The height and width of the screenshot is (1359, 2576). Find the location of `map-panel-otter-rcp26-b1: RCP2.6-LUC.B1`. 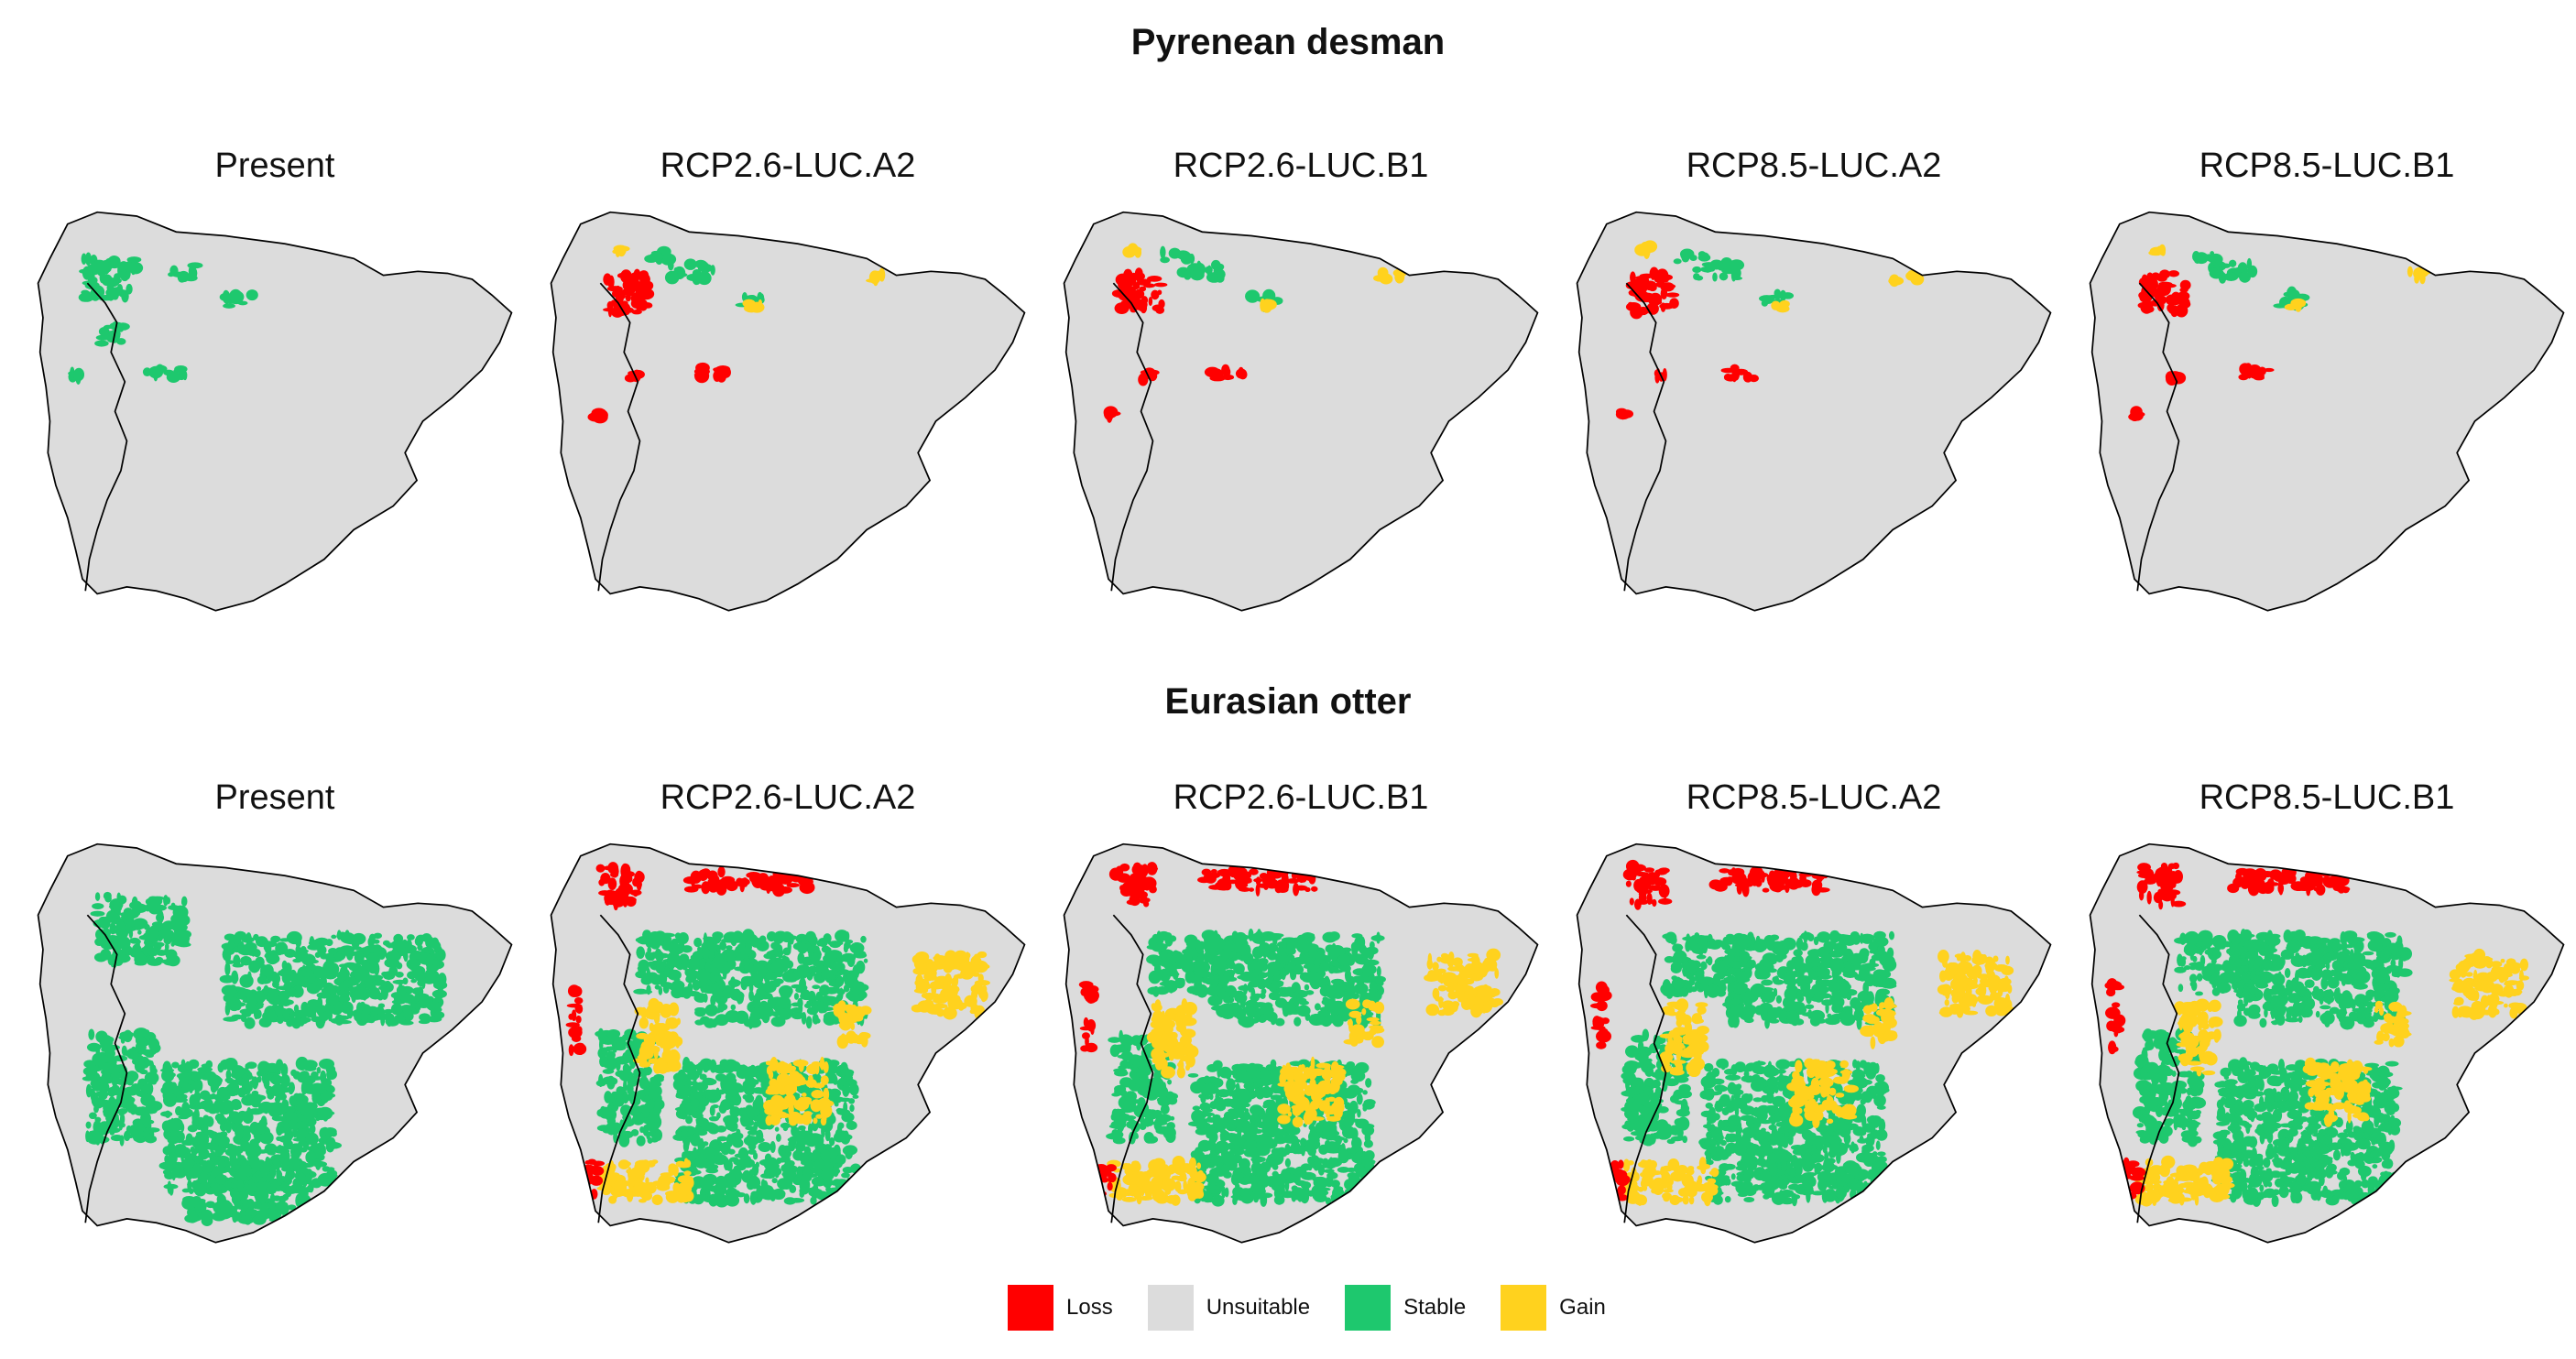

map-panel-otter-rcp26-b1: RCP2.6-LUC.B1 is located at coordinates (1301, 1034).